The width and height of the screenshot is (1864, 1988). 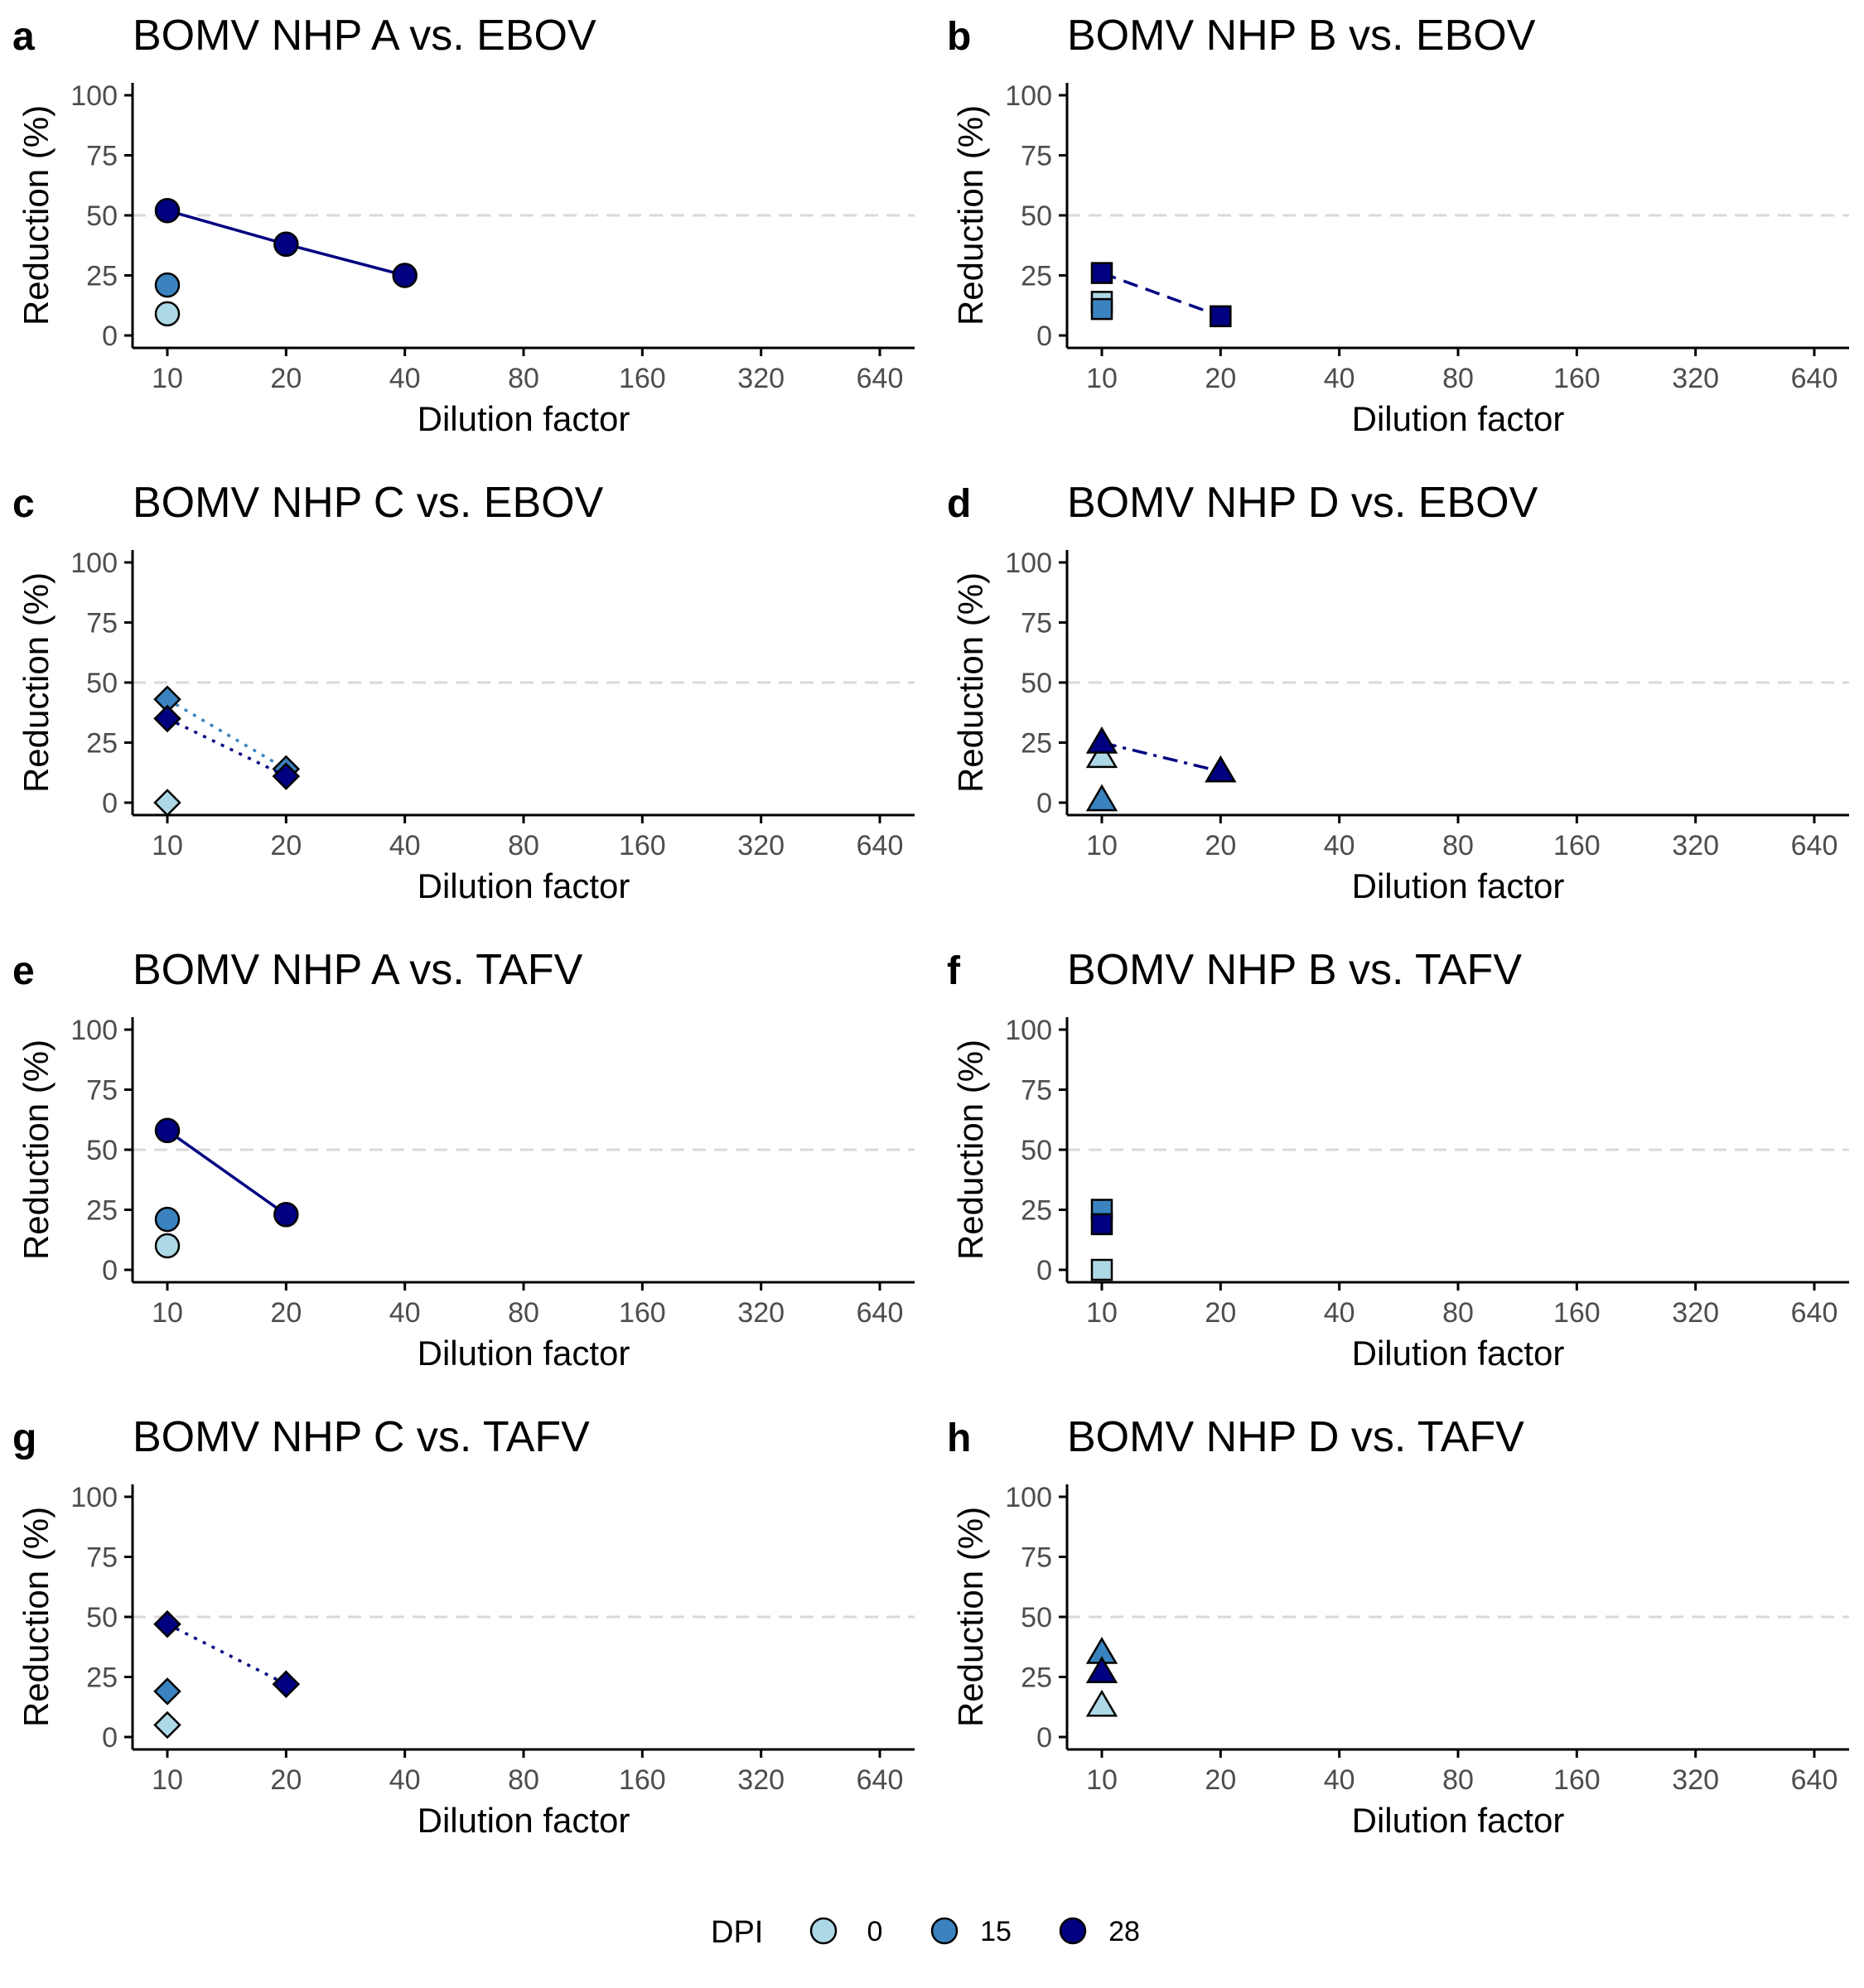 I want to click on panel-letter: b, so click(x=959, y=37).